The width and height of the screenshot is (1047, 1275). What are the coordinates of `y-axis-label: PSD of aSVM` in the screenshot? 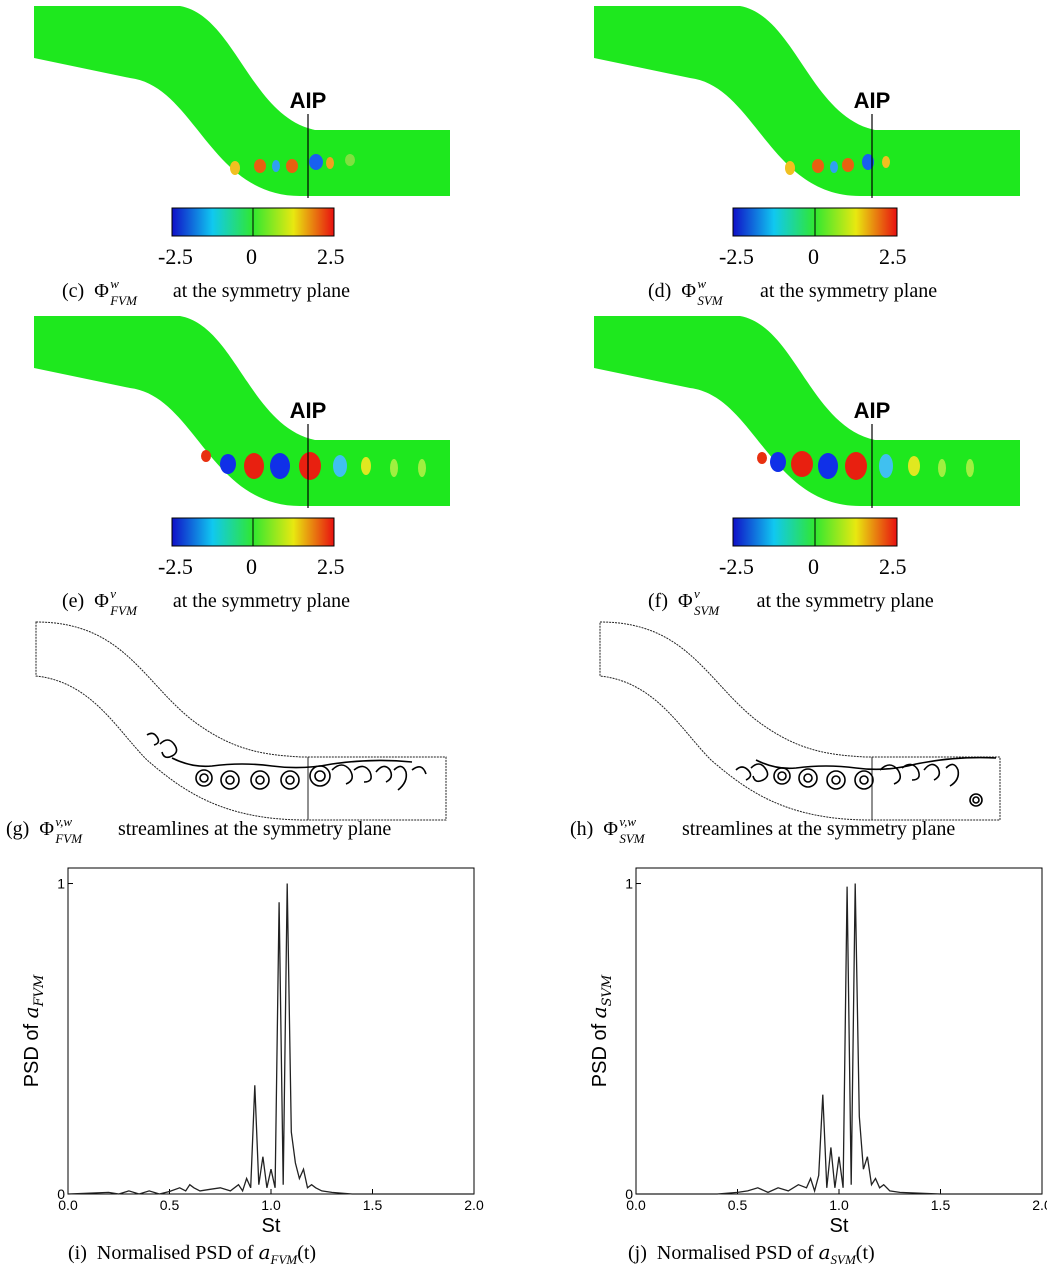 It's located at (601, 1030).